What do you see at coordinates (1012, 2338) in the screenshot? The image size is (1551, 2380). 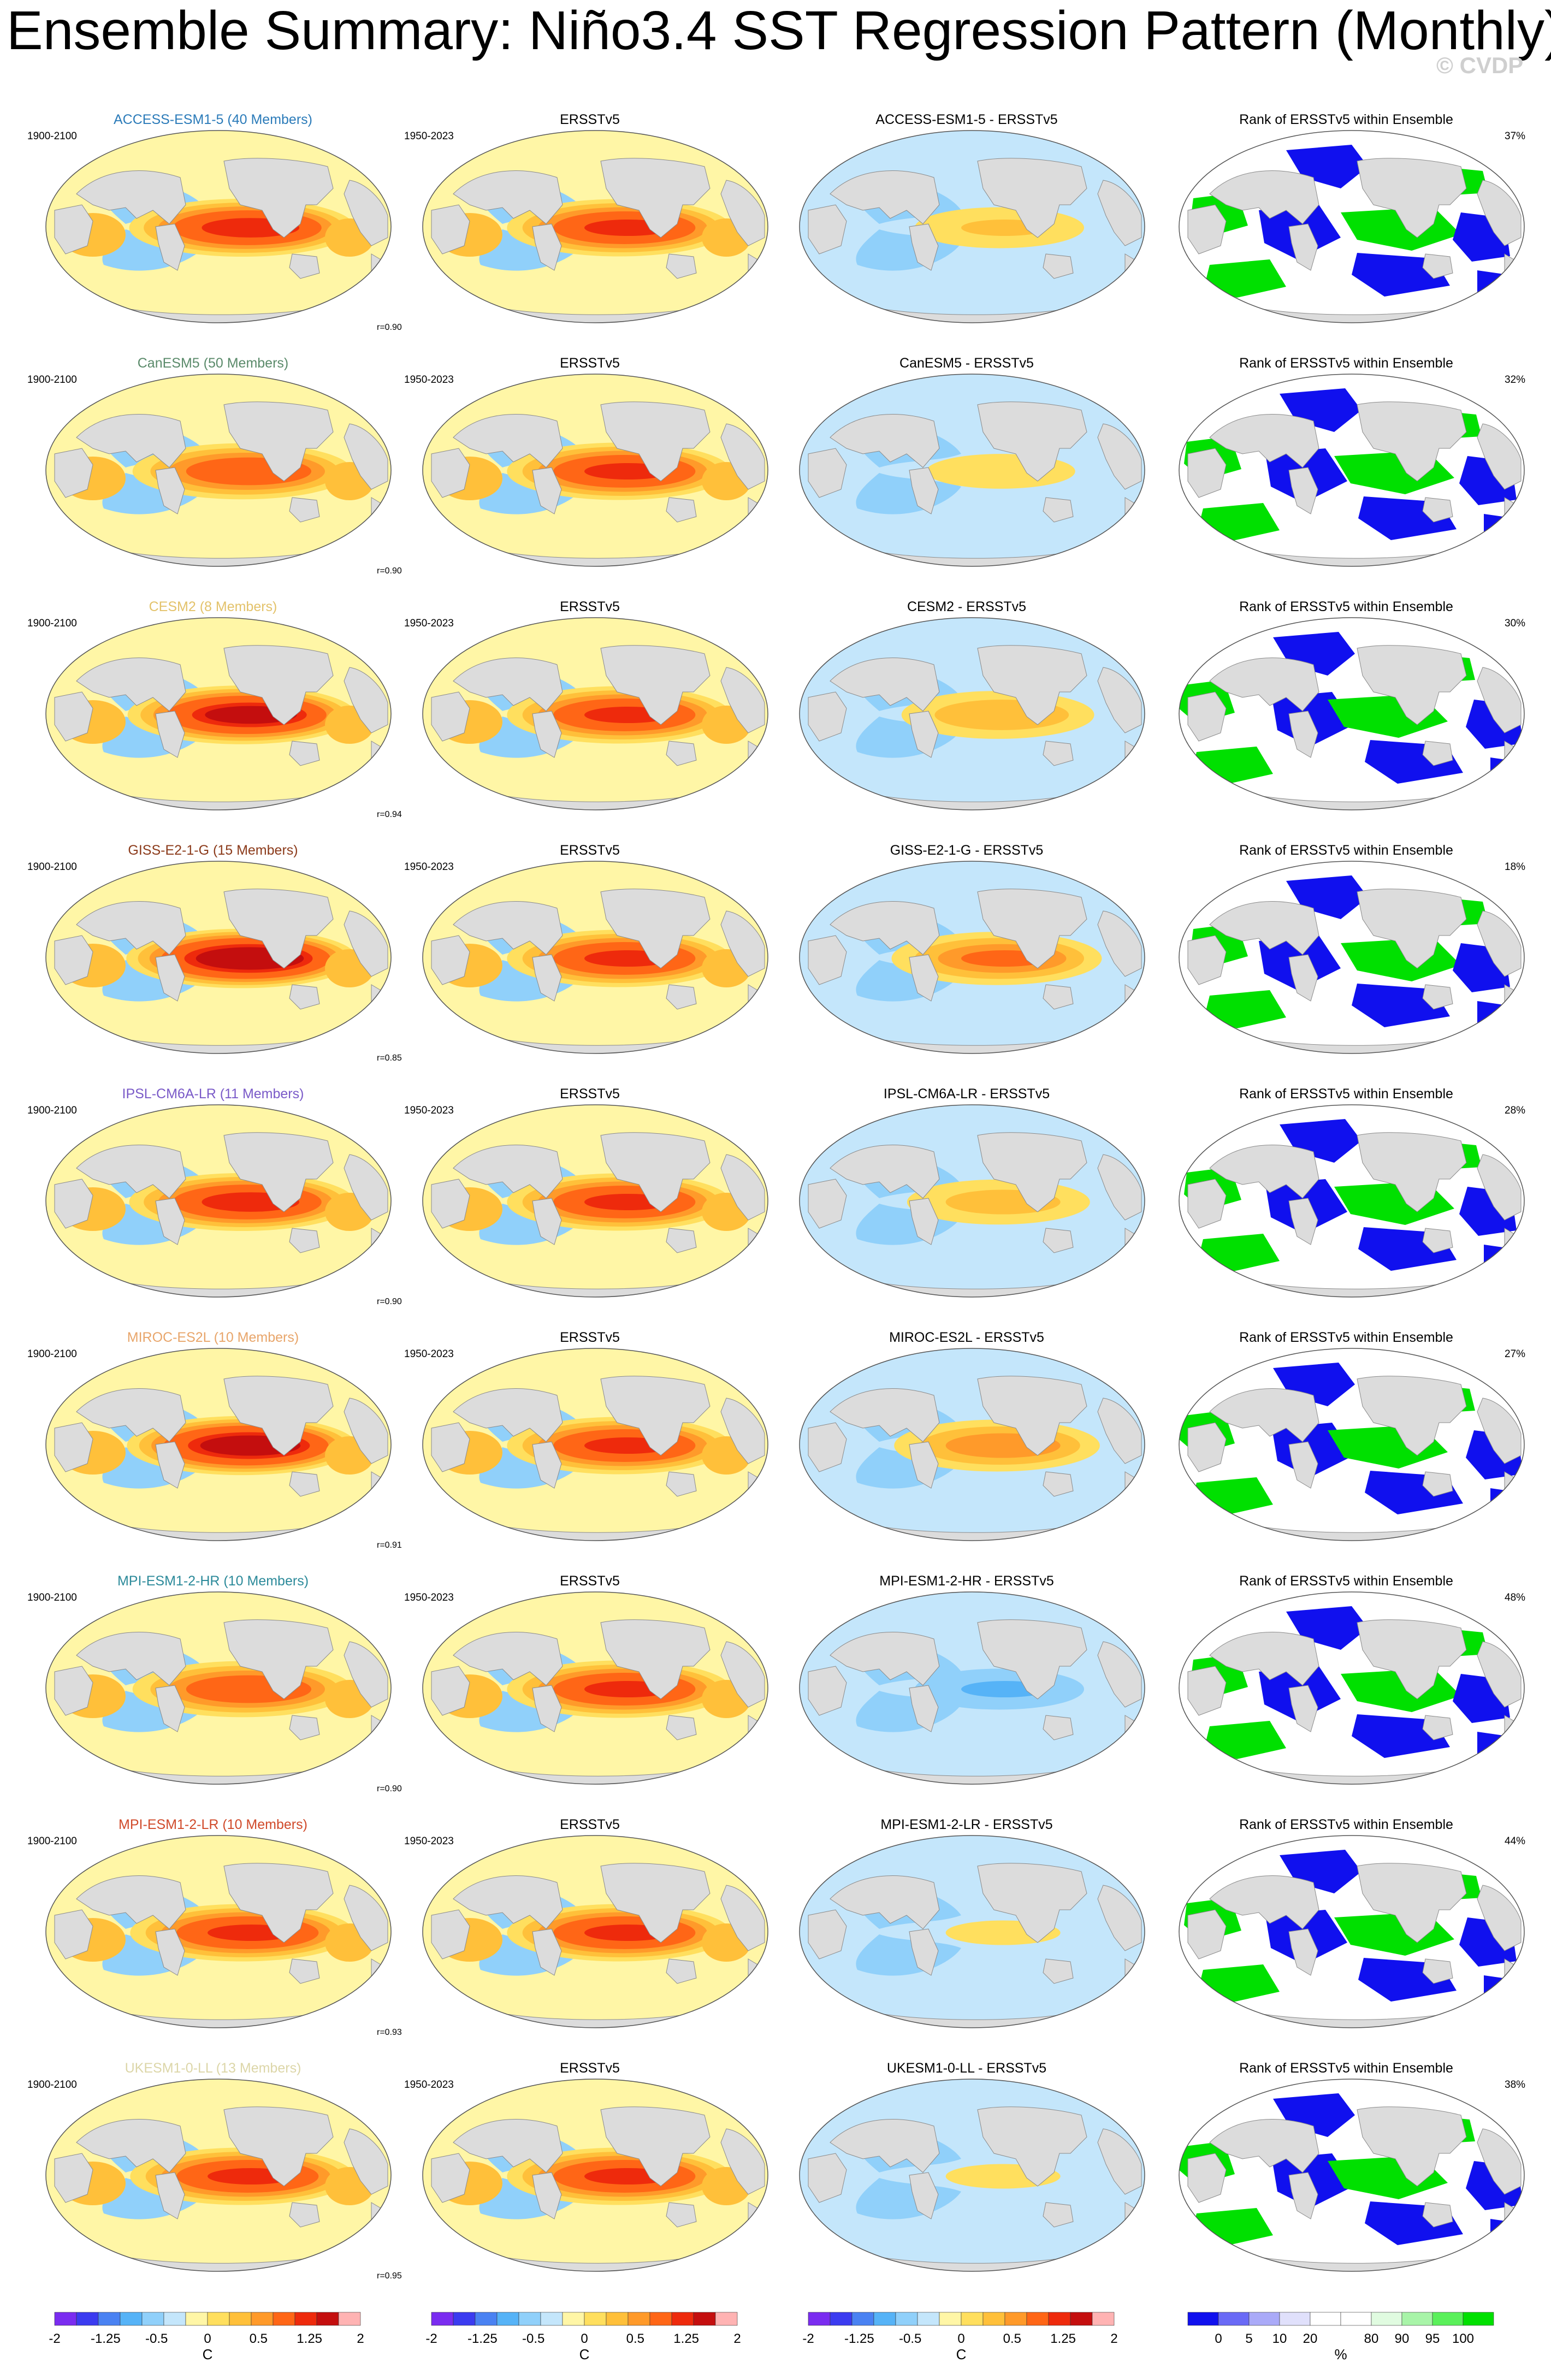 I see `obs-cbar-tick-label: 0.5` at bounding box center [1012, 2338].